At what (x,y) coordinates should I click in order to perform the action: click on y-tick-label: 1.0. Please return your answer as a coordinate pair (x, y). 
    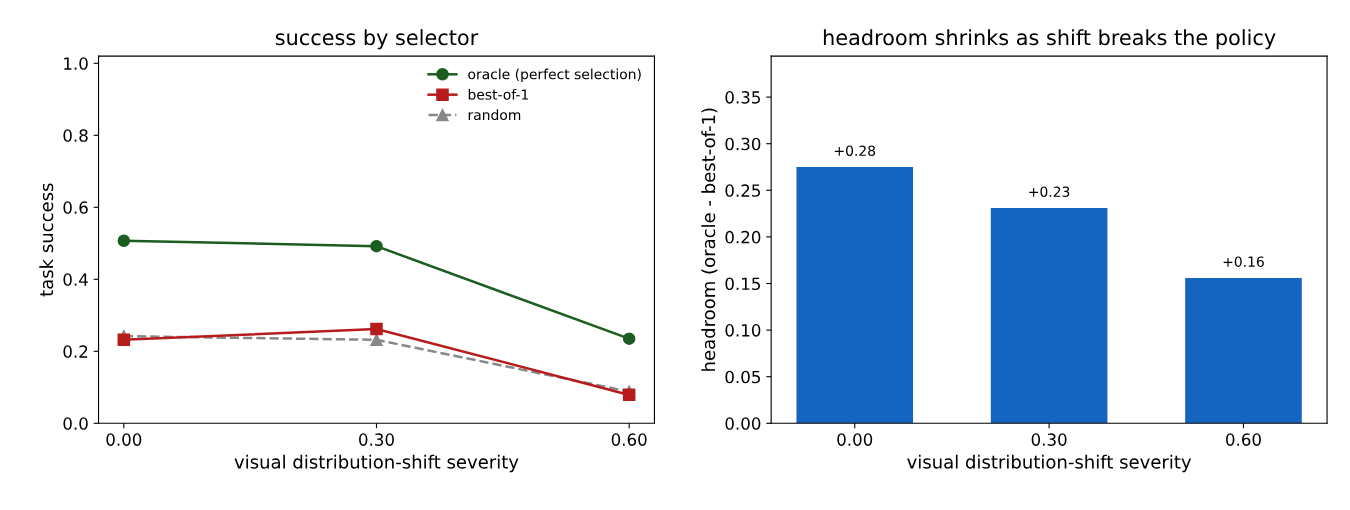
    Looking at the image, I should click on (76, 63).